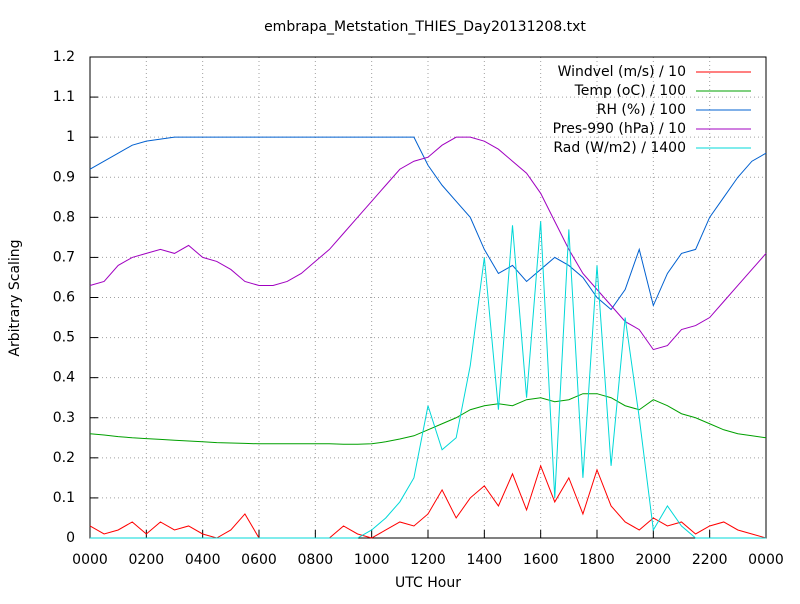 Image resolution: width=800 pixels, height=604 pixels. What do you see at coordinates (619, 148) in the screenshot?
I see `legend-label: Rad (W/m2) / 1400` at bounding box center [619, 148].